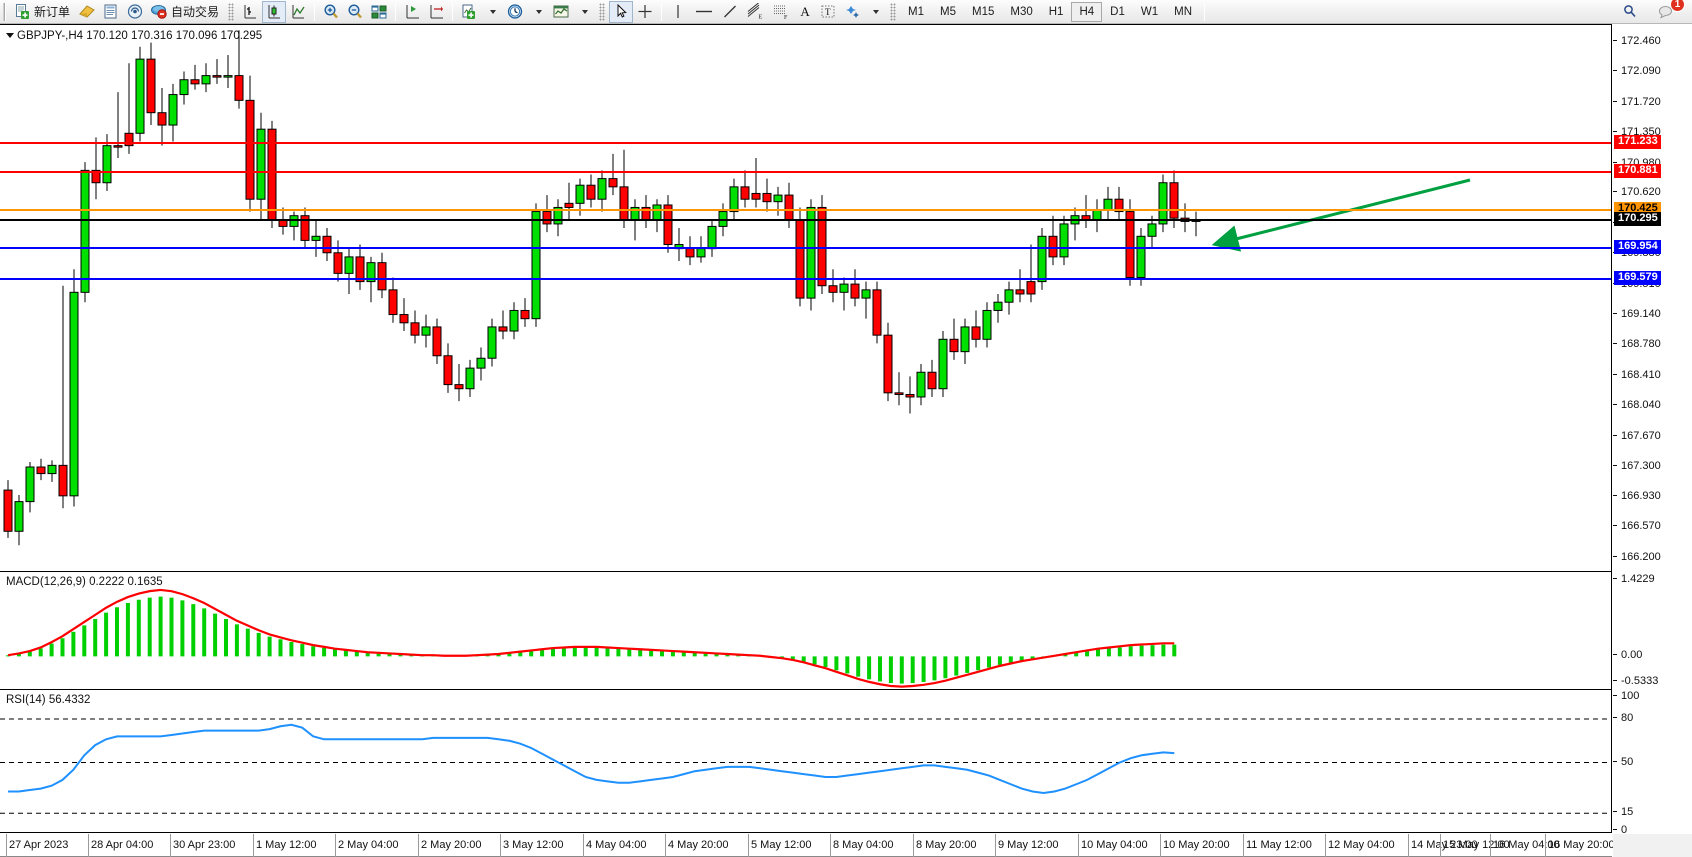  What do you see at coordinates (704, 12) in the screenshot?
I see `horizontal-line-button` at bounding box center [704, 12].